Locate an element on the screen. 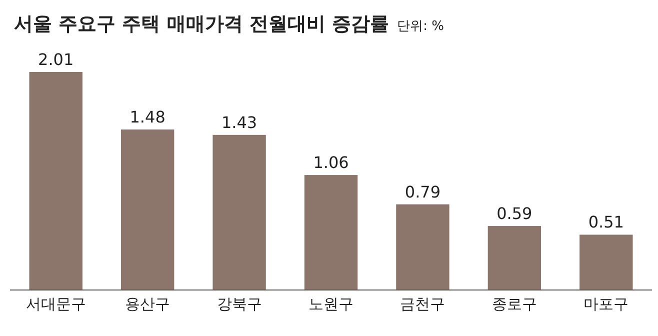  x-tick-label: 금천구 is located at coordinates (423, 304).